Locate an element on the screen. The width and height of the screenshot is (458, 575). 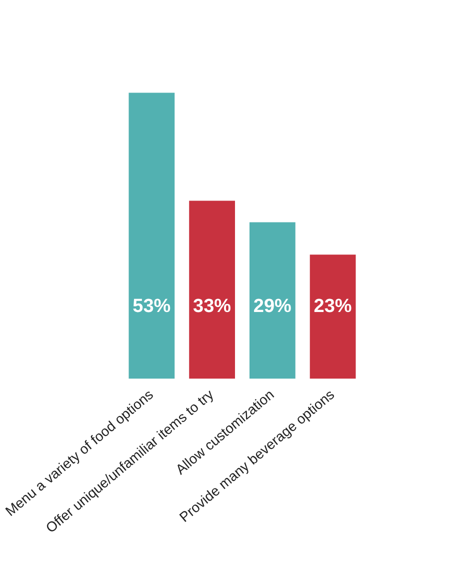
data-label: 23% is located at coordinates (333, 306).